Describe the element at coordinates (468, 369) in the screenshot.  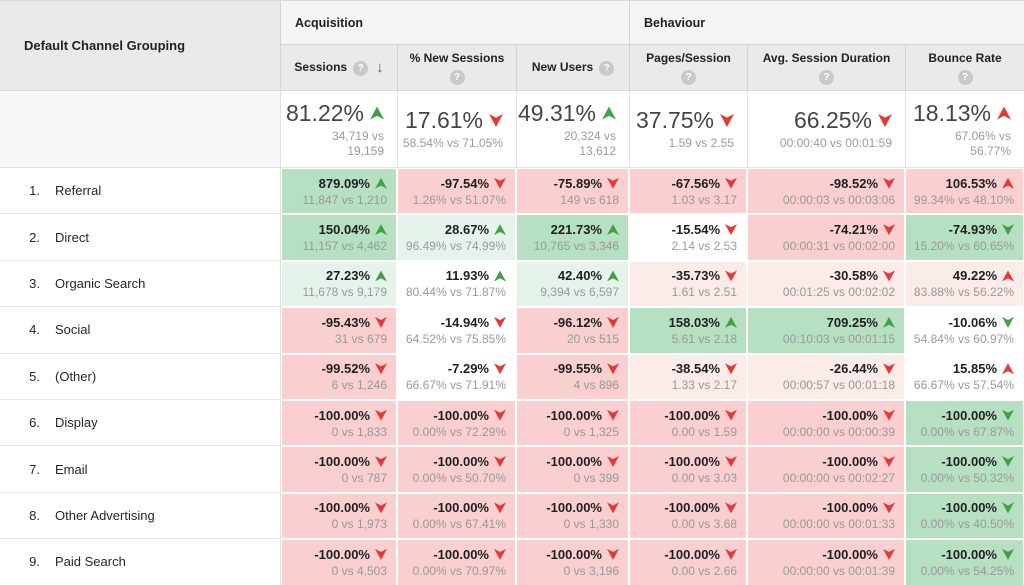
I see `metric-value: -7.29%` at that location.